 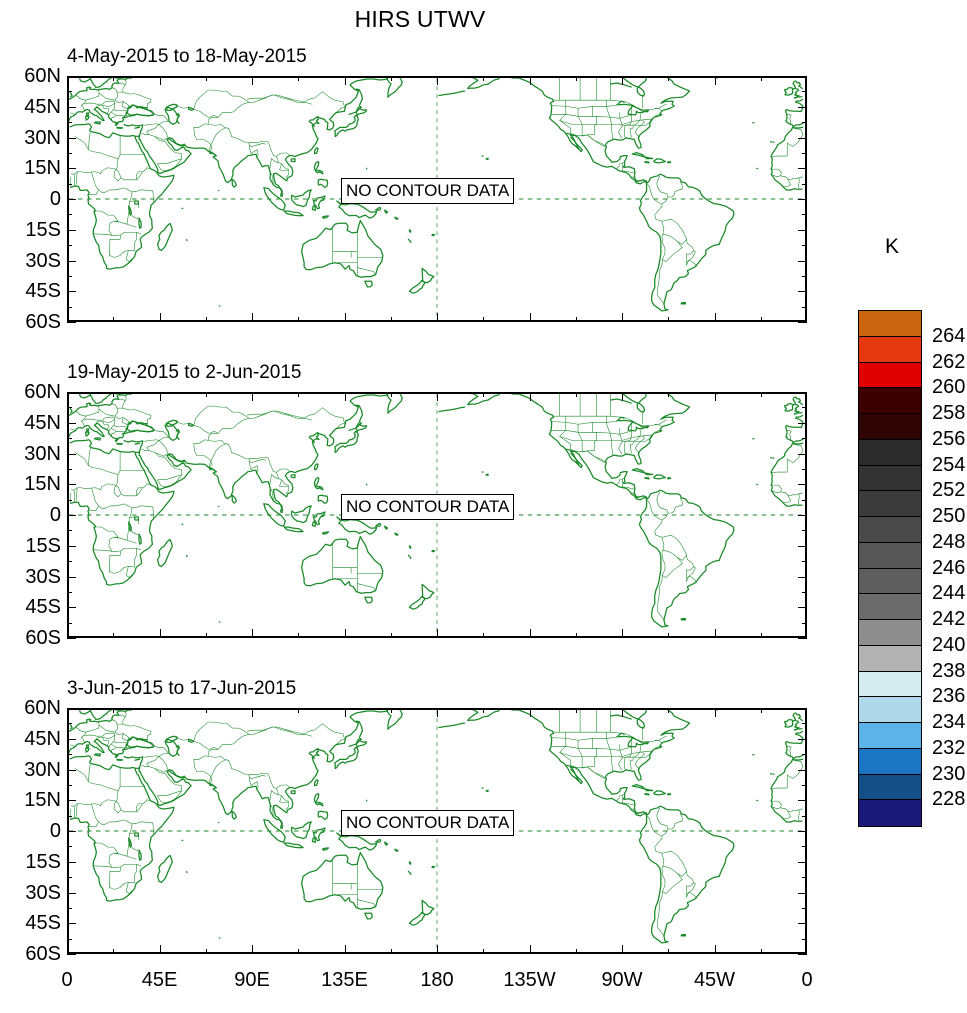 I want to click on colorbar-tick-label: 232, so click(x=949, y=747).